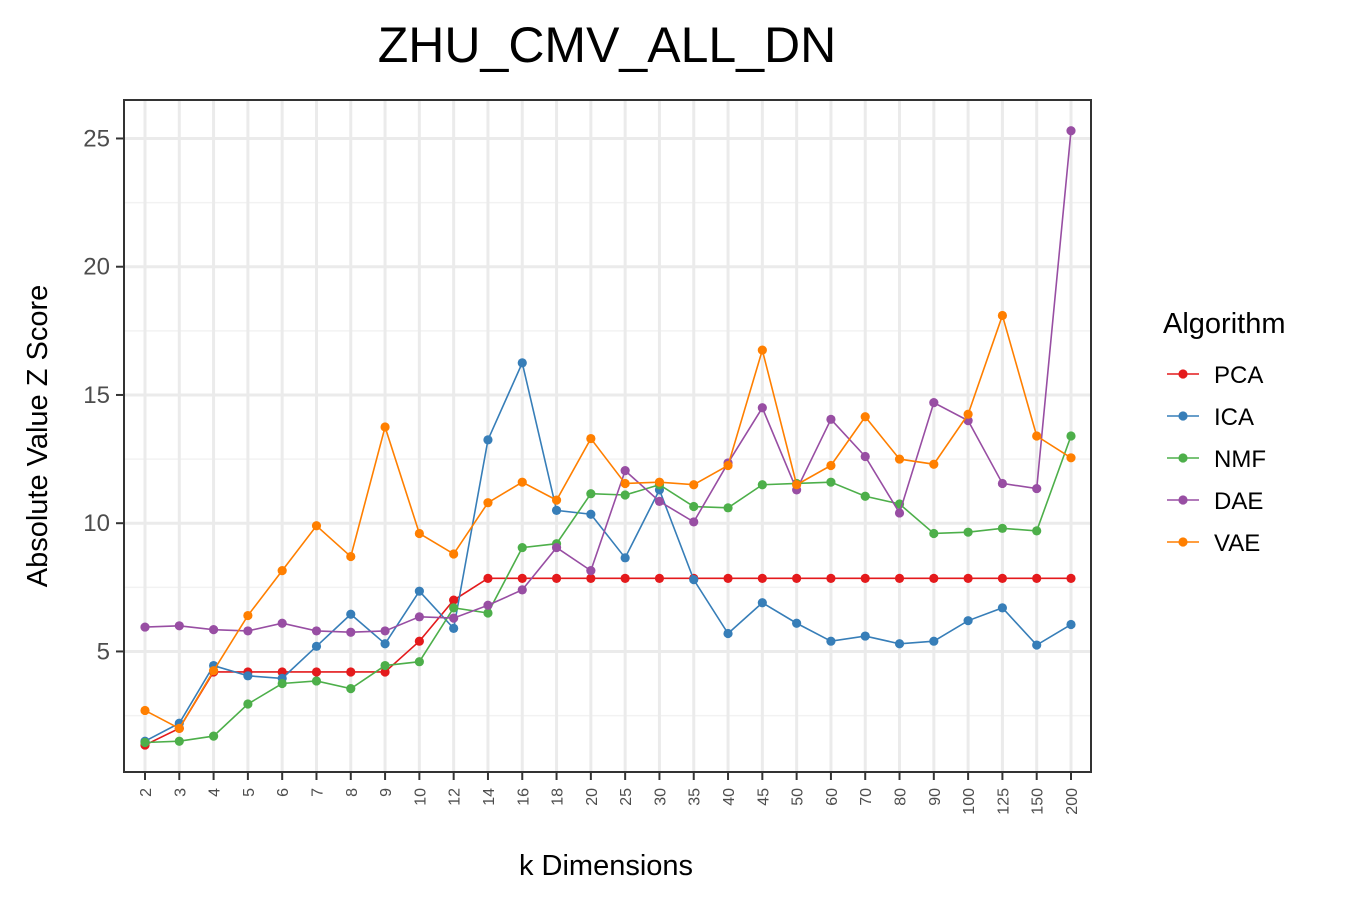 This screenshot has height=900, width=1350. I want to click on legend-label: DAE, so click(1238, 501).